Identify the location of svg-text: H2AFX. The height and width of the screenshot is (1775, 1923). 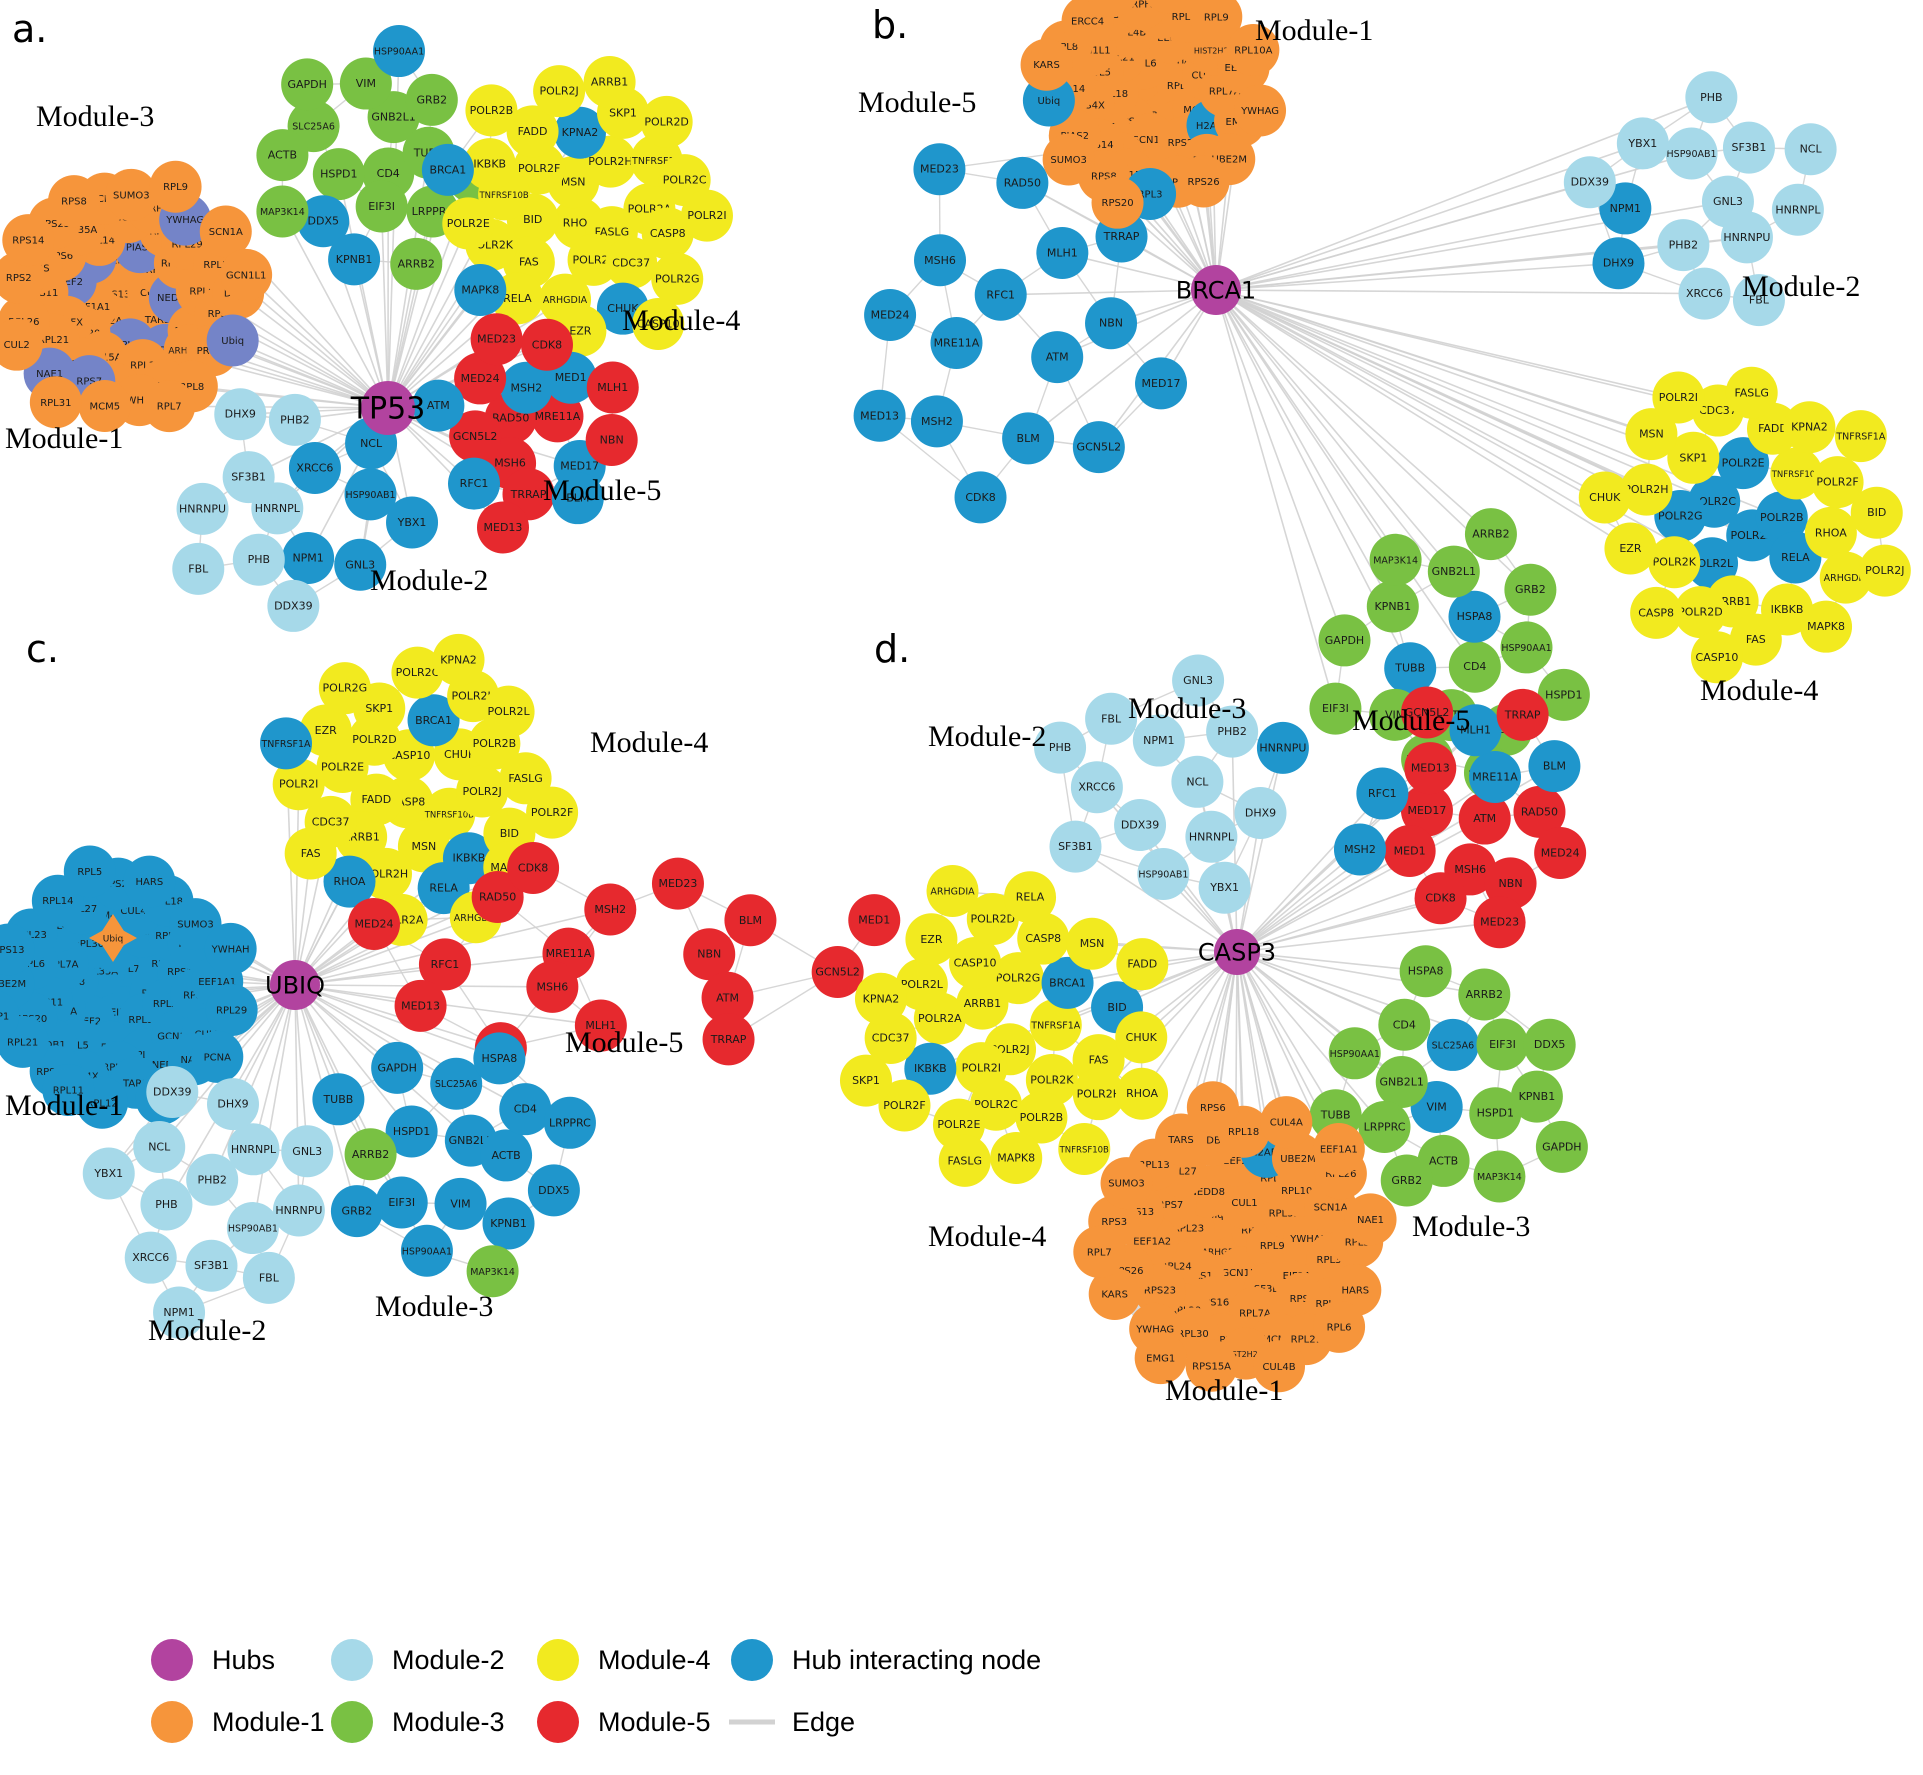
(1212, 126).